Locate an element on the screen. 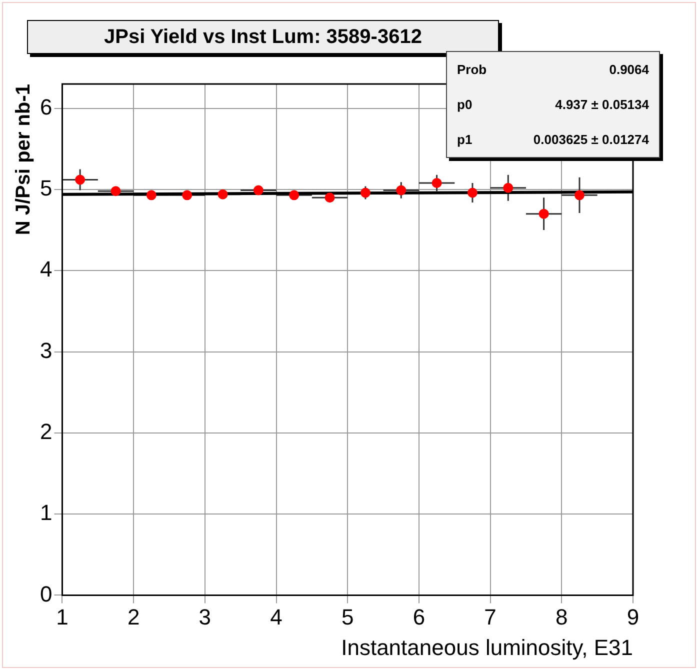 The height and width of the screenshot is (670, 698). x-tick-label: 4 is located at coordinates (276, 617).